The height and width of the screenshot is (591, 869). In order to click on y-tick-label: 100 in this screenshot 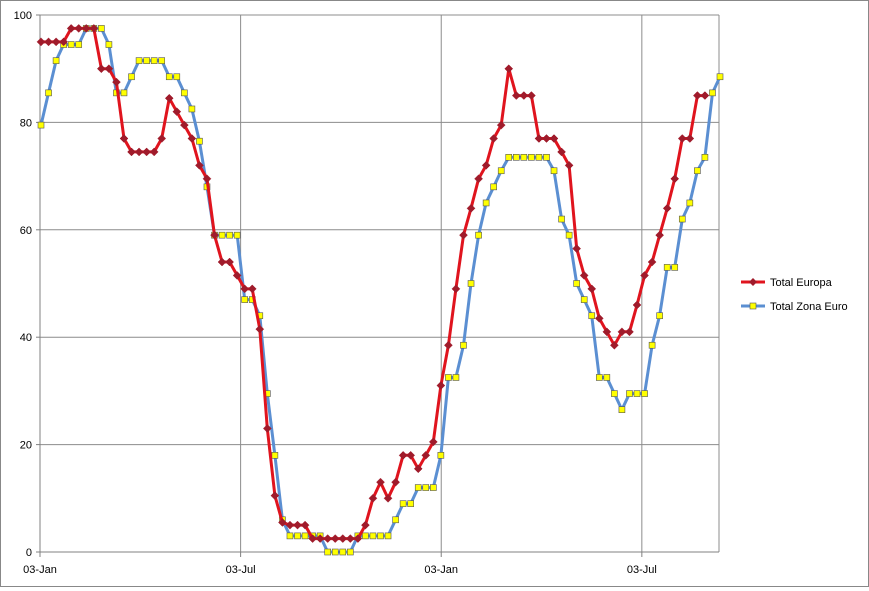, I will do `click(23, 16)`.